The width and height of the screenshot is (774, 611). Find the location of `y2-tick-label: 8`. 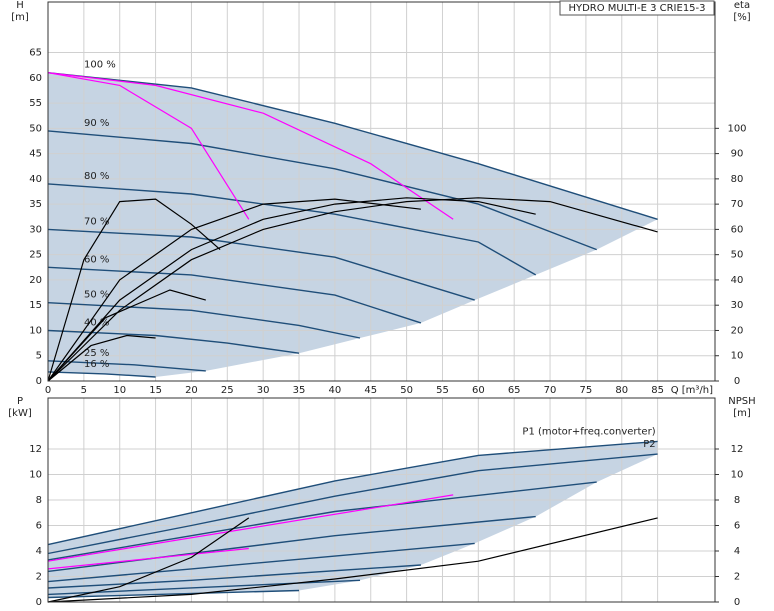

y2-tick-label: 8 is located at coordinates (737, 500).